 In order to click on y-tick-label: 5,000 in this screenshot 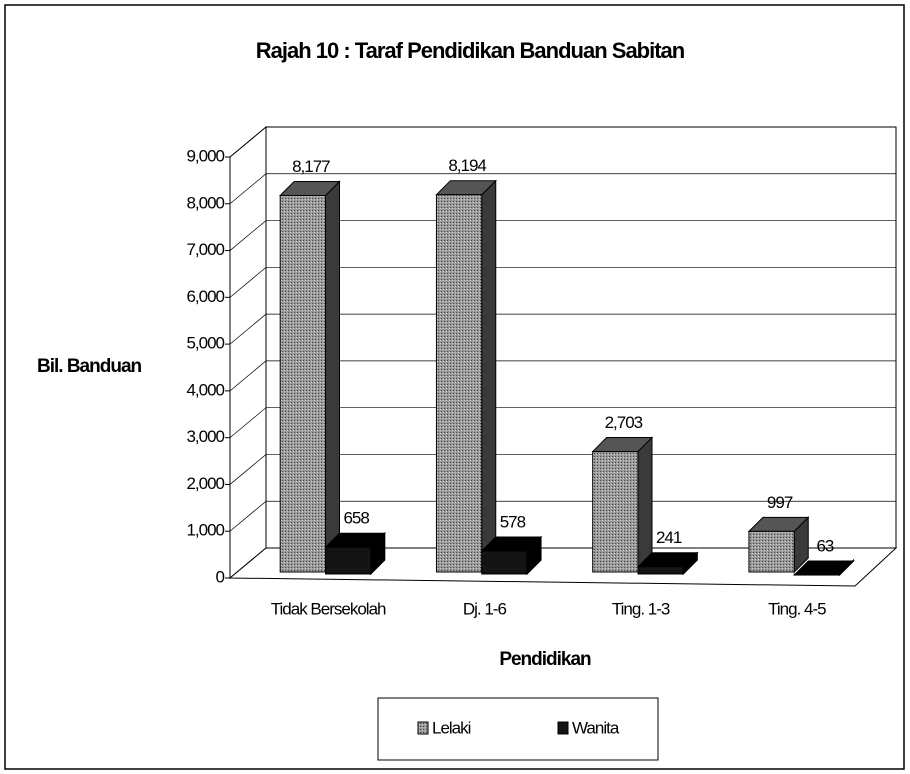, I will do `click(205, 343)`.